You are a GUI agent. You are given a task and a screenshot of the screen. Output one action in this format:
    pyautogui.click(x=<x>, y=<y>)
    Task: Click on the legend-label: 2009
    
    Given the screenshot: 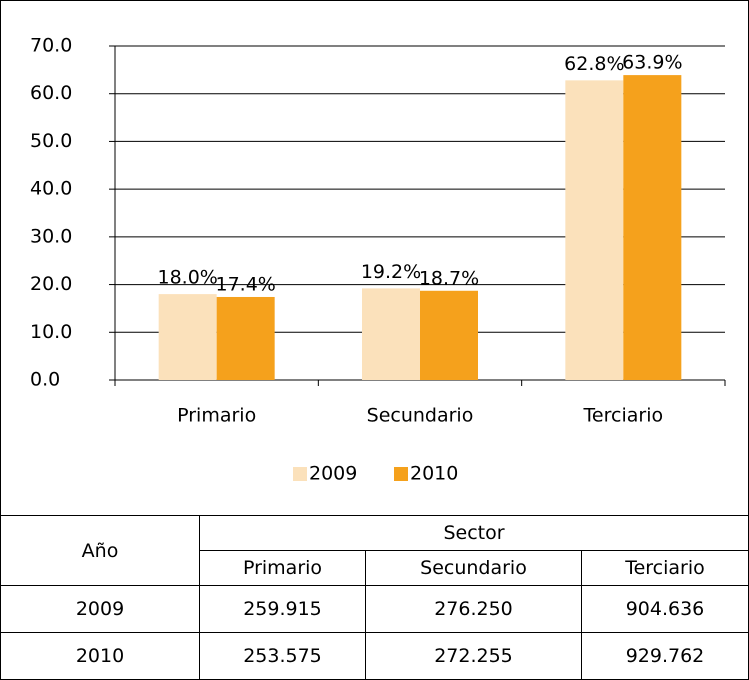 What is the action you would take?
    pyautogui.click(x=333, y=474)
    